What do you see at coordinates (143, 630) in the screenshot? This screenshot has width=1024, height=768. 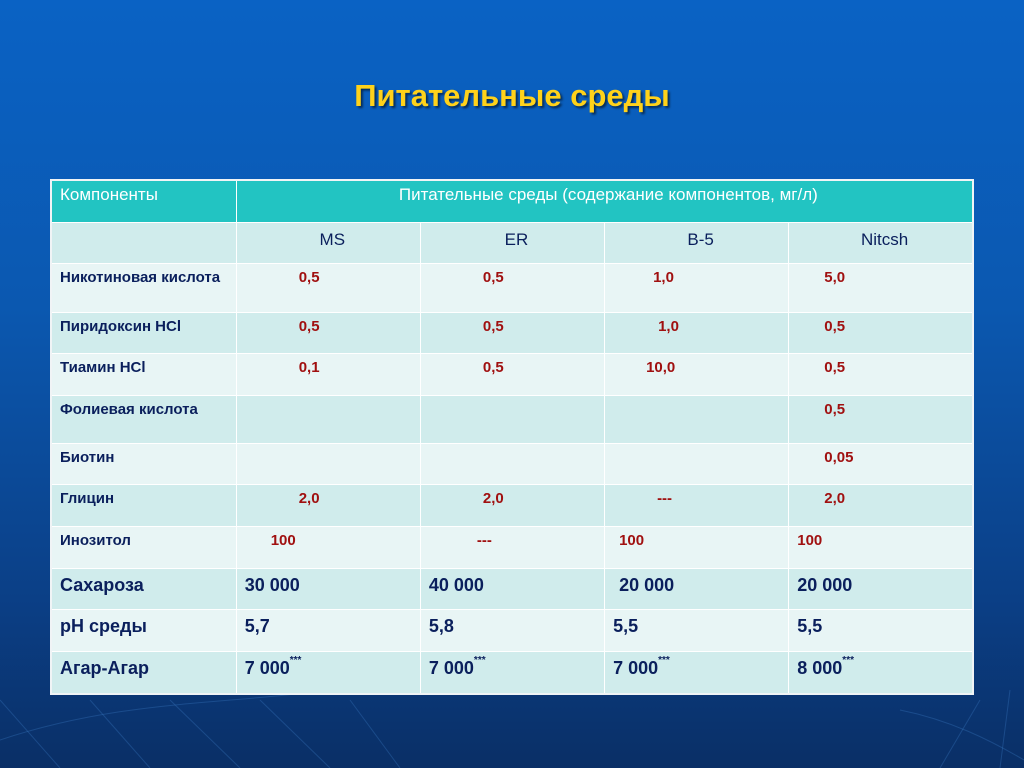 I see `component-name: pH среды` at bounding box center [143, 630].